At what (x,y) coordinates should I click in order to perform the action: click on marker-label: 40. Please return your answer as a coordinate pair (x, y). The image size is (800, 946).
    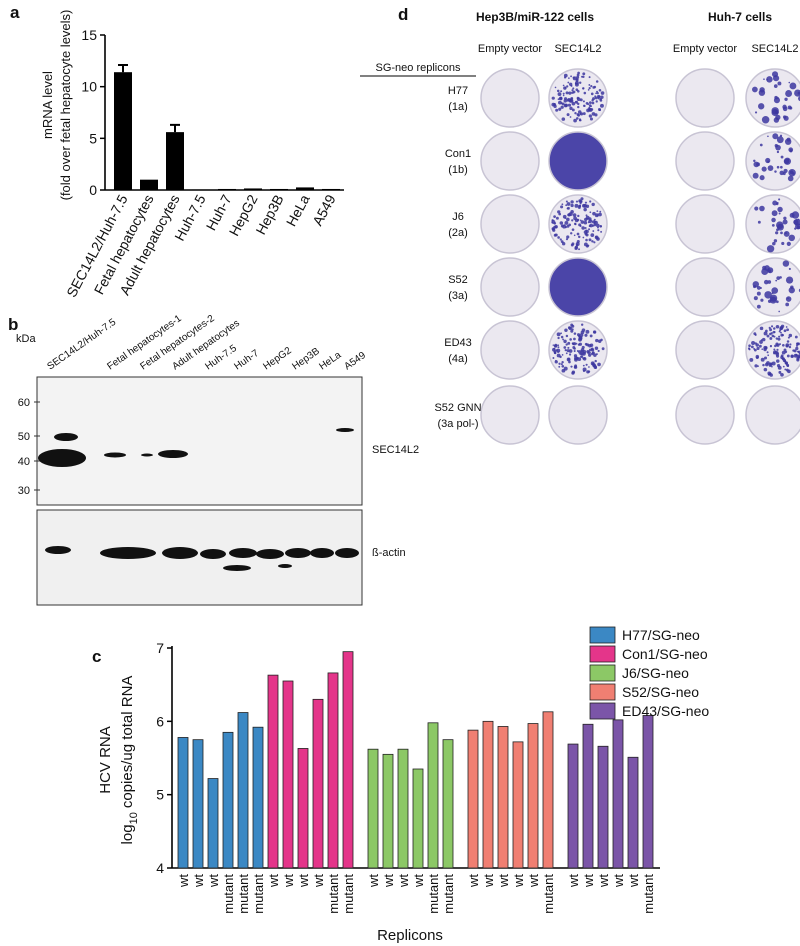
    Looking at the image, I should click on (24, 462).